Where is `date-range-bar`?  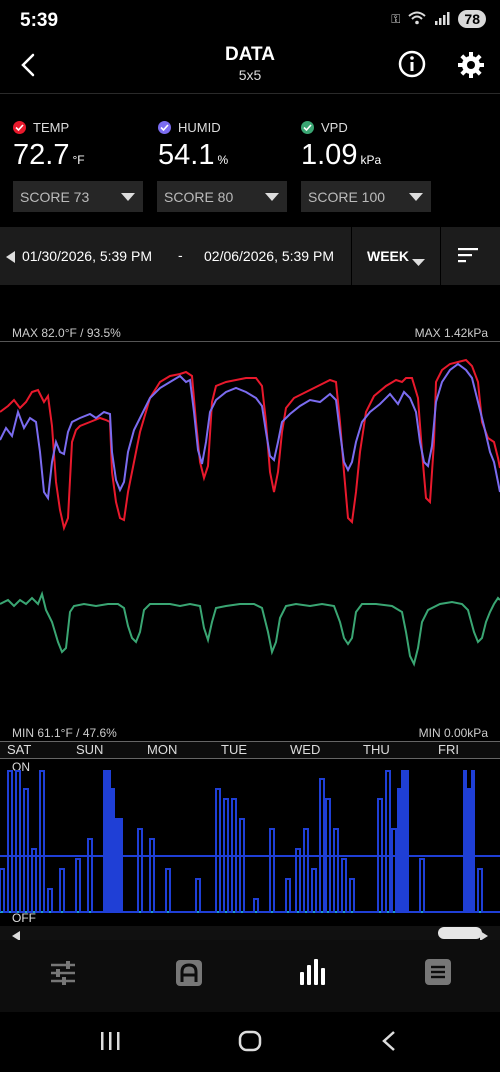
date-range-bar is located at coordinates (250, 256).